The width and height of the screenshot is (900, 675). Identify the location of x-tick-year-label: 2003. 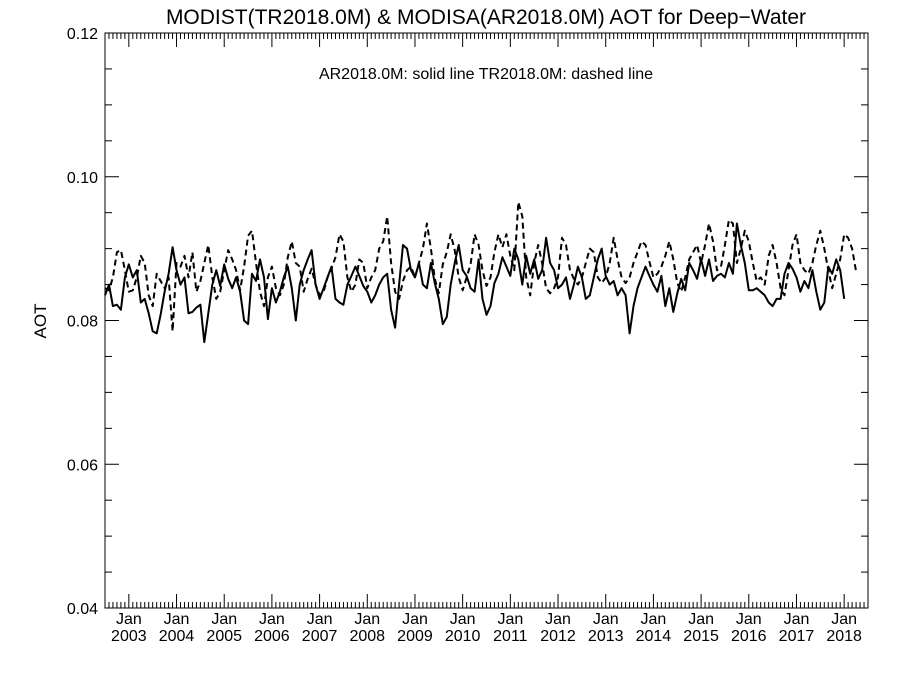
(129, 636).